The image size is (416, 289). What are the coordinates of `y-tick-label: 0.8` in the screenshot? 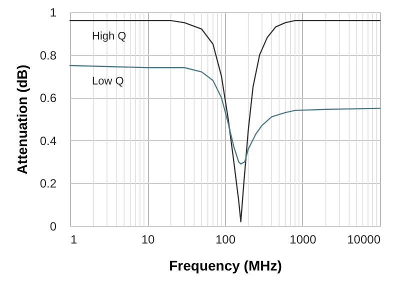 It's located at (48, 55).